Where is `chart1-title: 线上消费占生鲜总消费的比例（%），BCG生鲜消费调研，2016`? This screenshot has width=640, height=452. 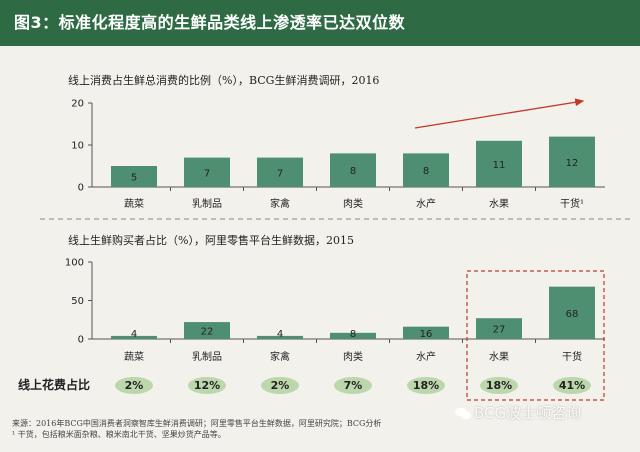
chart1-title: 线上消费占生鲜总消费的比例（%），BCG生鲜消费调研，2016 is located at coordinates (224, 80).